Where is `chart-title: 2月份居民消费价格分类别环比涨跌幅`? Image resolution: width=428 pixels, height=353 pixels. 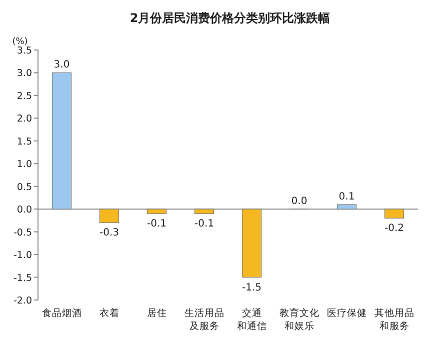
chart-title: 2月份居民消费价格分类别环比涨跌幅 is located at coordinates (230, 18).